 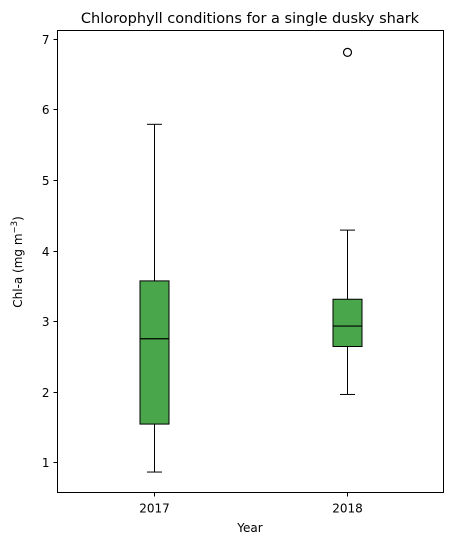 What do you see at coordinates (46, 252) in the screenshot?
I see `y-tick-label: 4` at bounding box center [46, 252].